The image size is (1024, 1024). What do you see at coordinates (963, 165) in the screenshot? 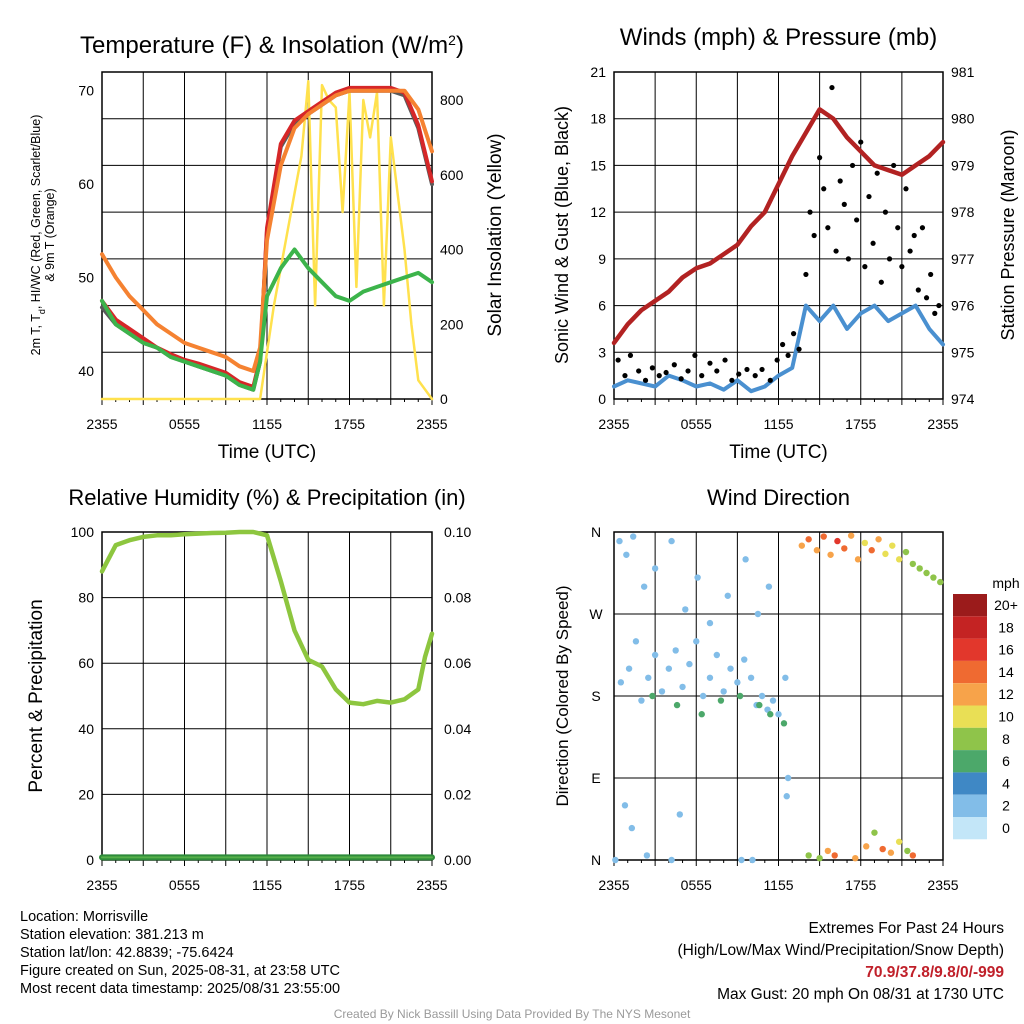
I see `wind-y2tick-label: 979` at bounding box center [963, 165].